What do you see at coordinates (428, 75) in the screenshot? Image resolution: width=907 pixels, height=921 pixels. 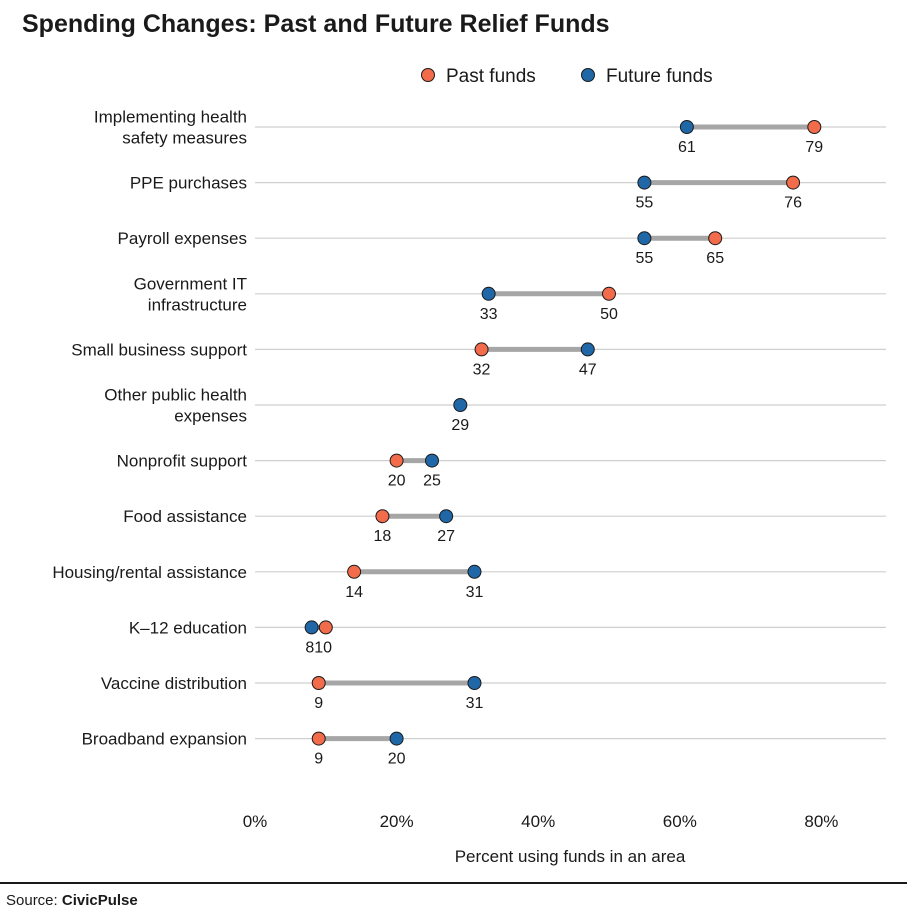 I see `legend-marker-past` at bounding box center [428, 75].